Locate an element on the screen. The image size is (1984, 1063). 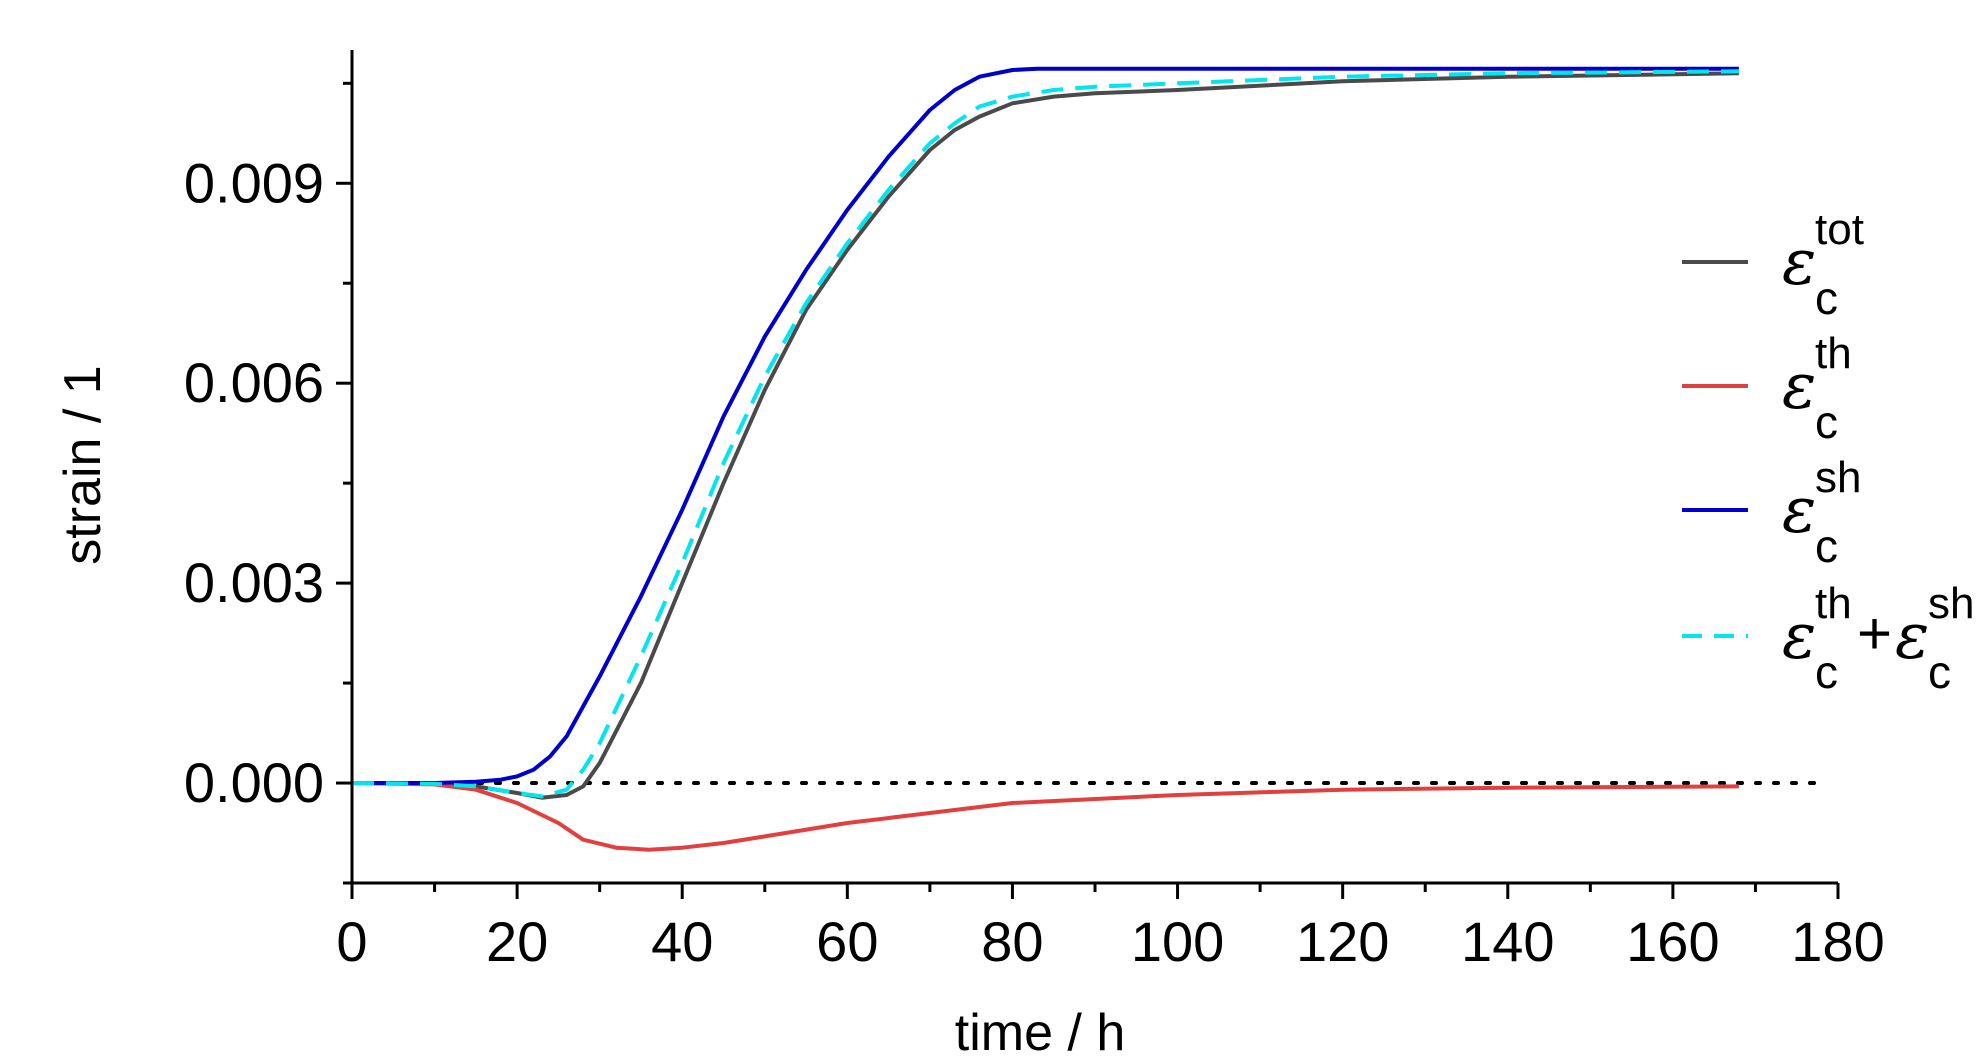
legend-superscript-sum-2: sh is located at coordinates (1951, 603).